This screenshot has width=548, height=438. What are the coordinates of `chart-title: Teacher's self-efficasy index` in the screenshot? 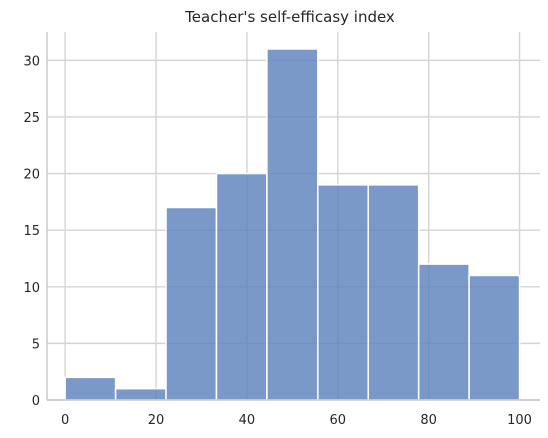 It's located at (289, 17).